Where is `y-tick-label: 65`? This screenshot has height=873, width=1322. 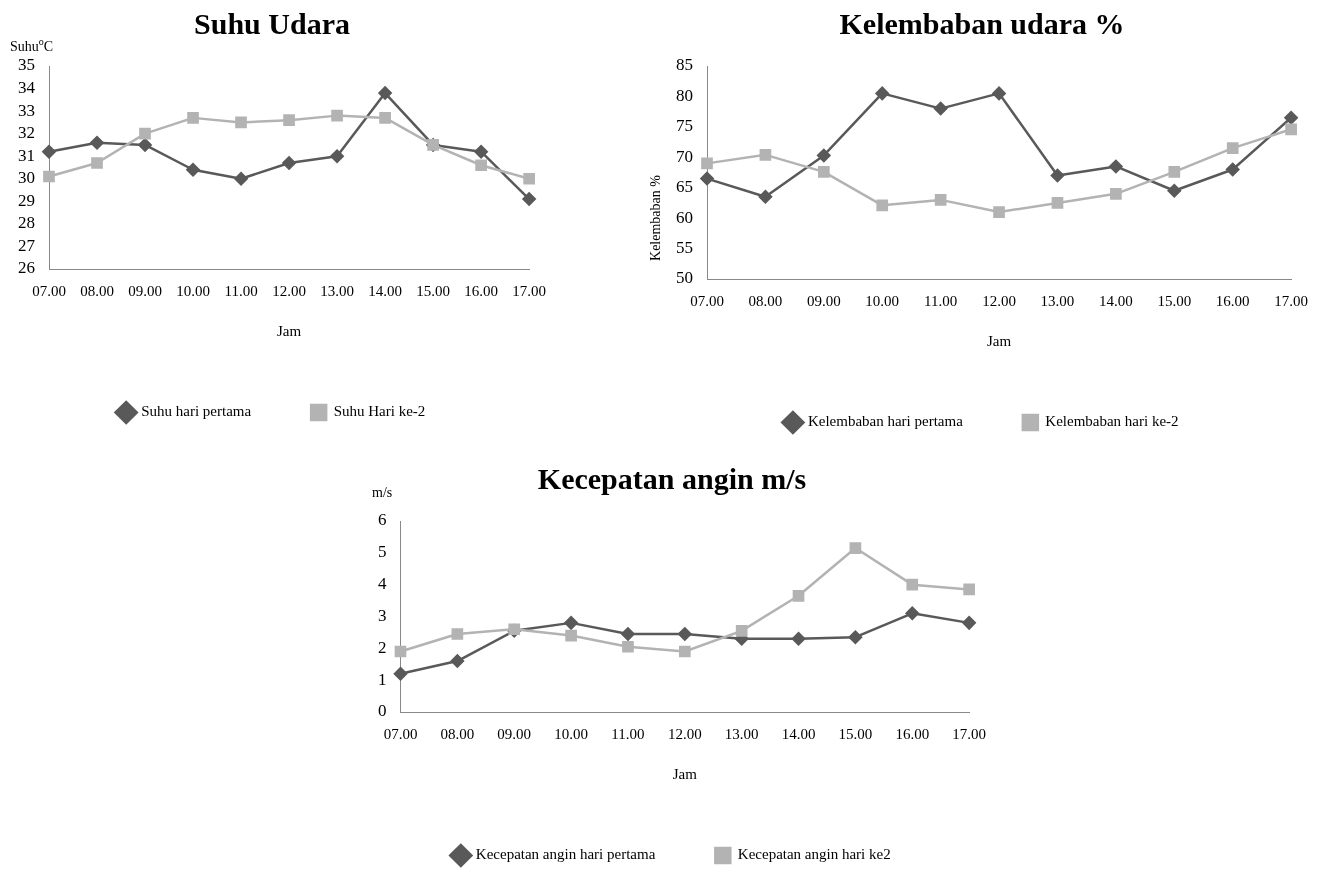
y-tick-label: 65 is located at coordinates (684, 187).